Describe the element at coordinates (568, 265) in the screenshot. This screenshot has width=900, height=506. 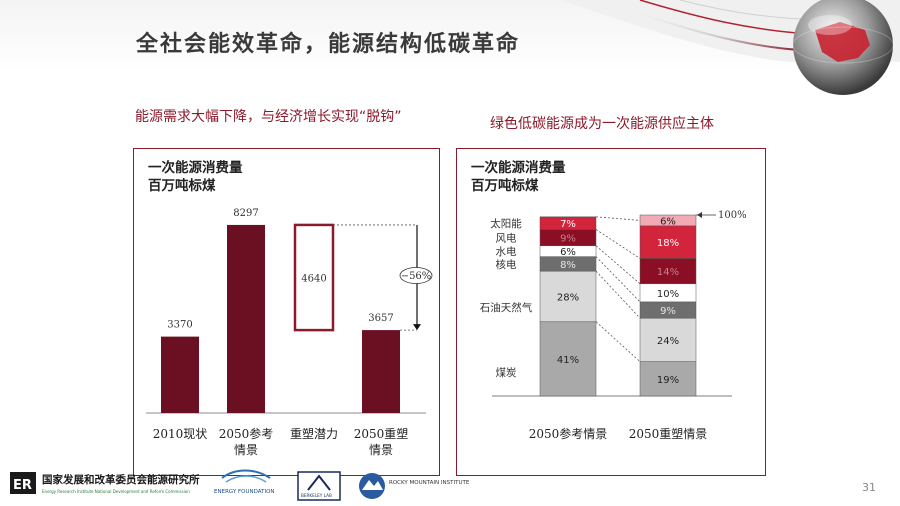
I see `stack-segment-label: 8%` at that location.